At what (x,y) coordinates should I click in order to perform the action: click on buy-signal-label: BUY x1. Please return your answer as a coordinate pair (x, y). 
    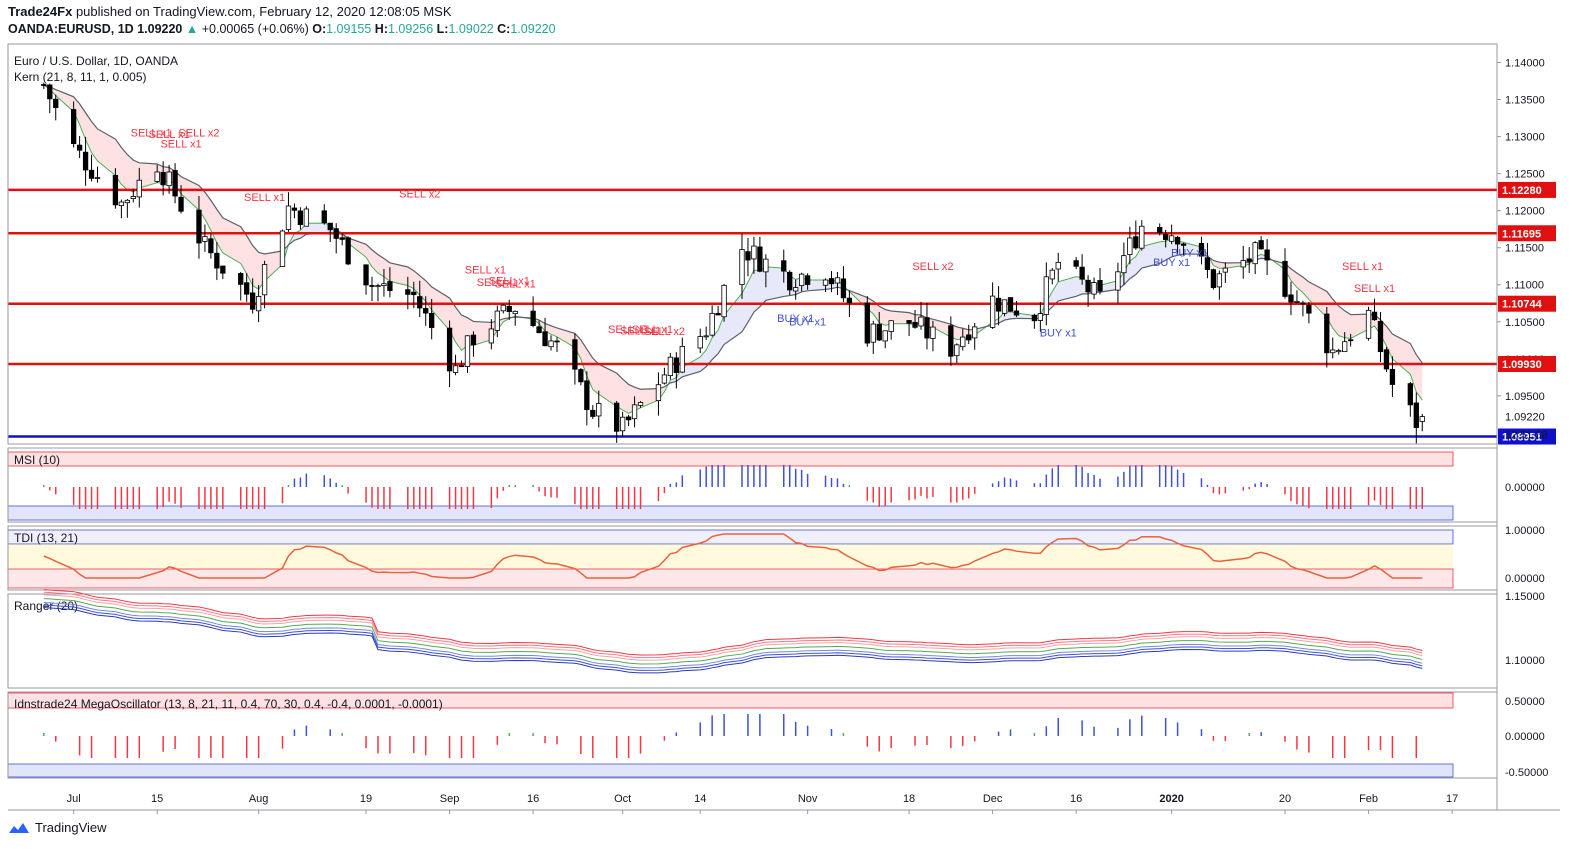
    Looking at the image, I should click on (1189, 254).